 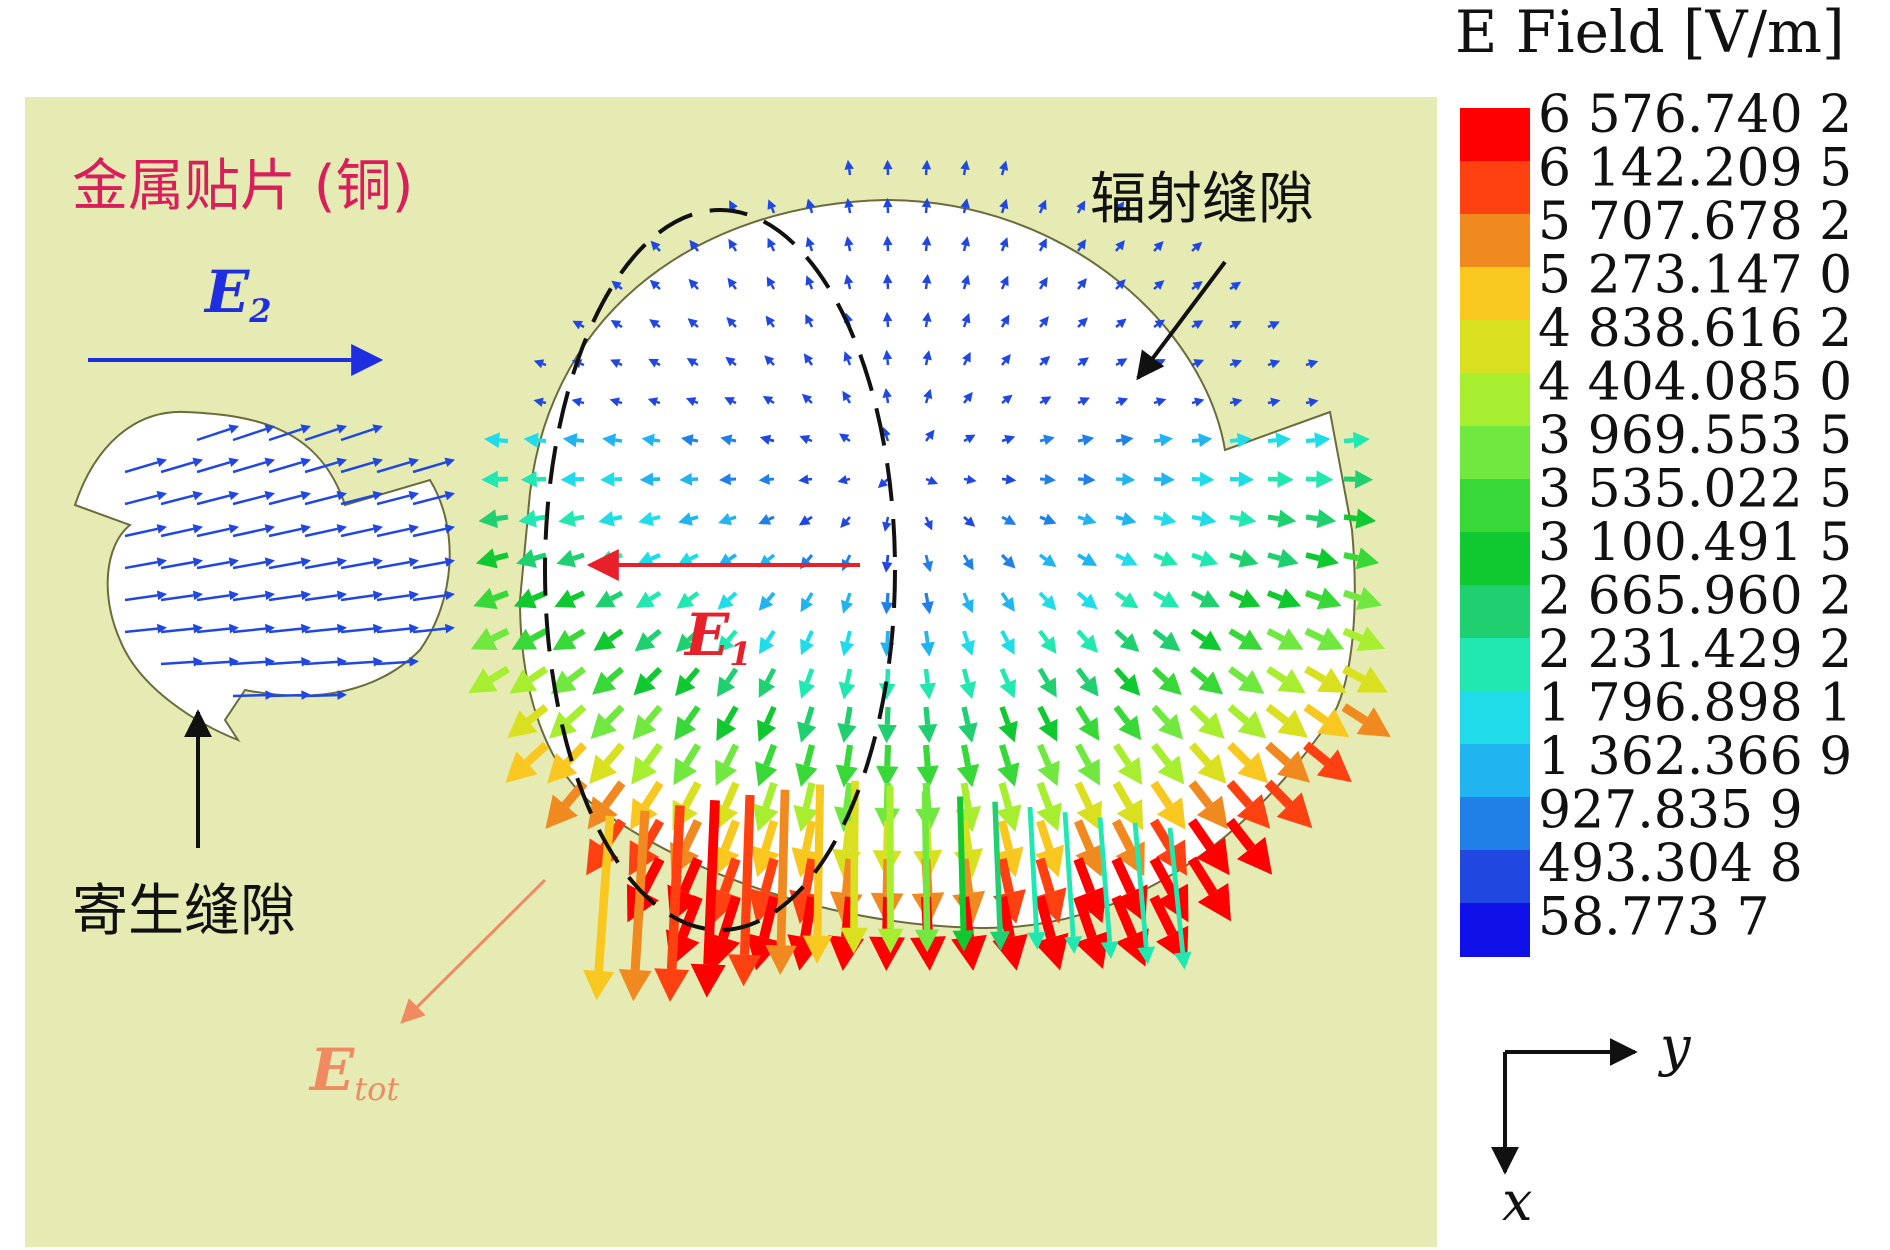 I want to click on etot-label: Etot, so click(x=353, y=1072).